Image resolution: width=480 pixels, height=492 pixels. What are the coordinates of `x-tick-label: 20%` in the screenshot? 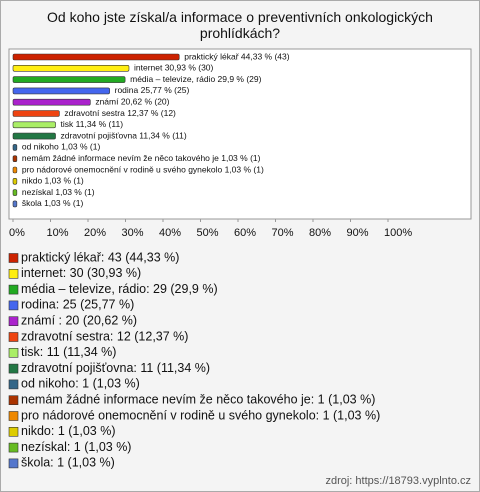 It's located at (95, 233).